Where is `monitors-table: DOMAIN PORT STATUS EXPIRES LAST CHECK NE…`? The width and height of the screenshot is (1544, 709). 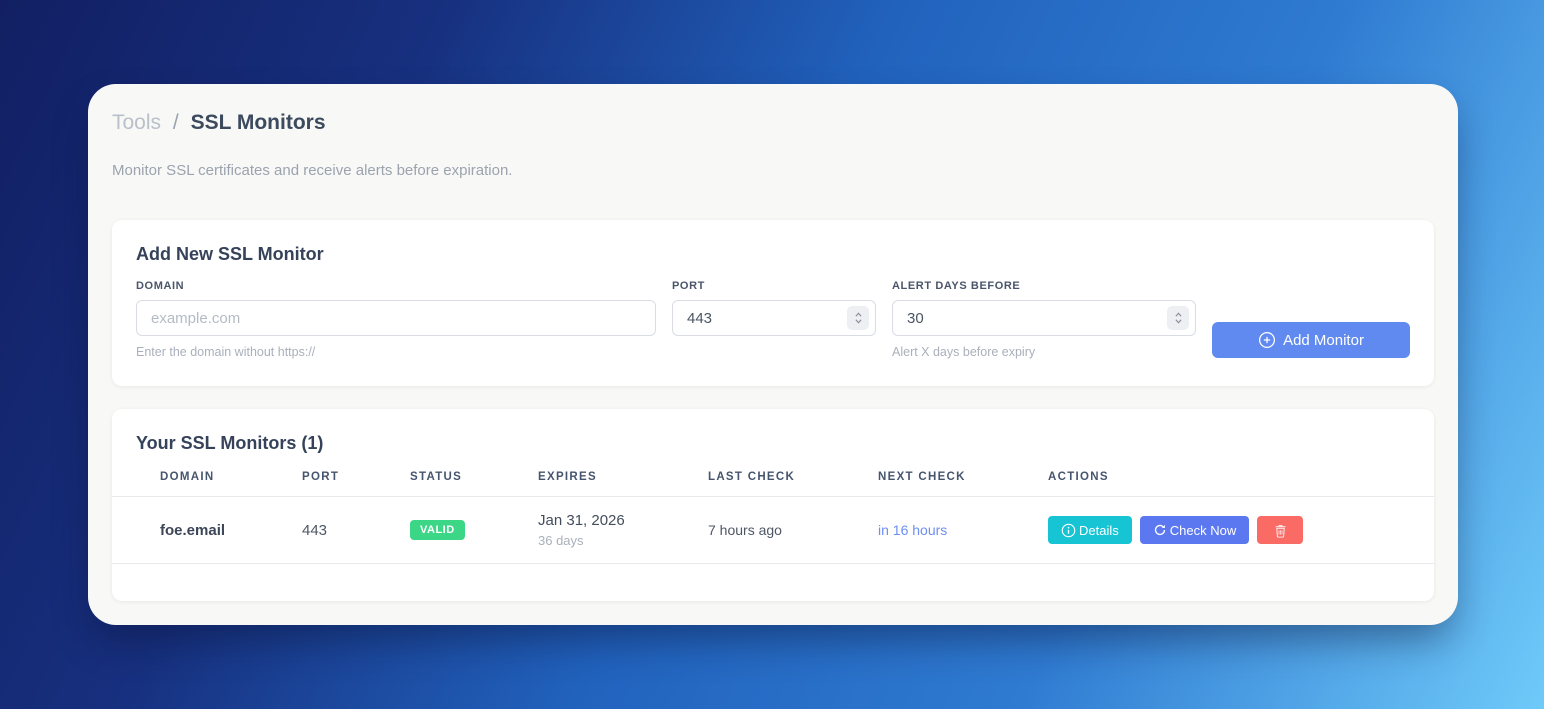
monitors-table: DOMAIN PORT STATUS EXPIRES LAST CHECK NE… is located at coordinates (773, 517).